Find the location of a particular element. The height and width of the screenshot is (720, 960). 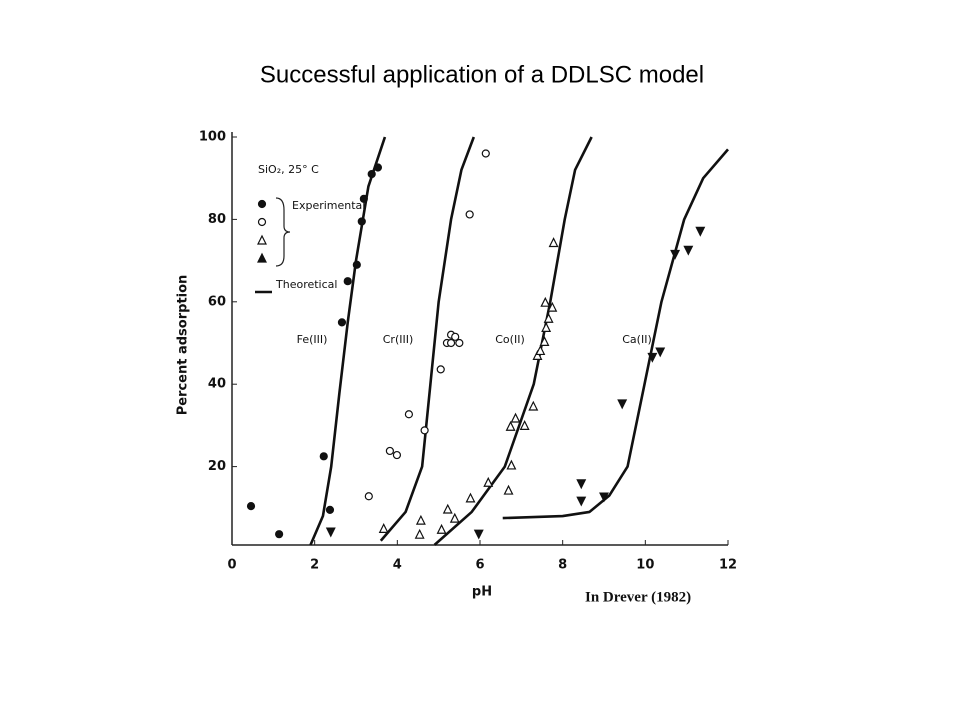

series-label: Cr(III) is located at coordinates (398, 339).